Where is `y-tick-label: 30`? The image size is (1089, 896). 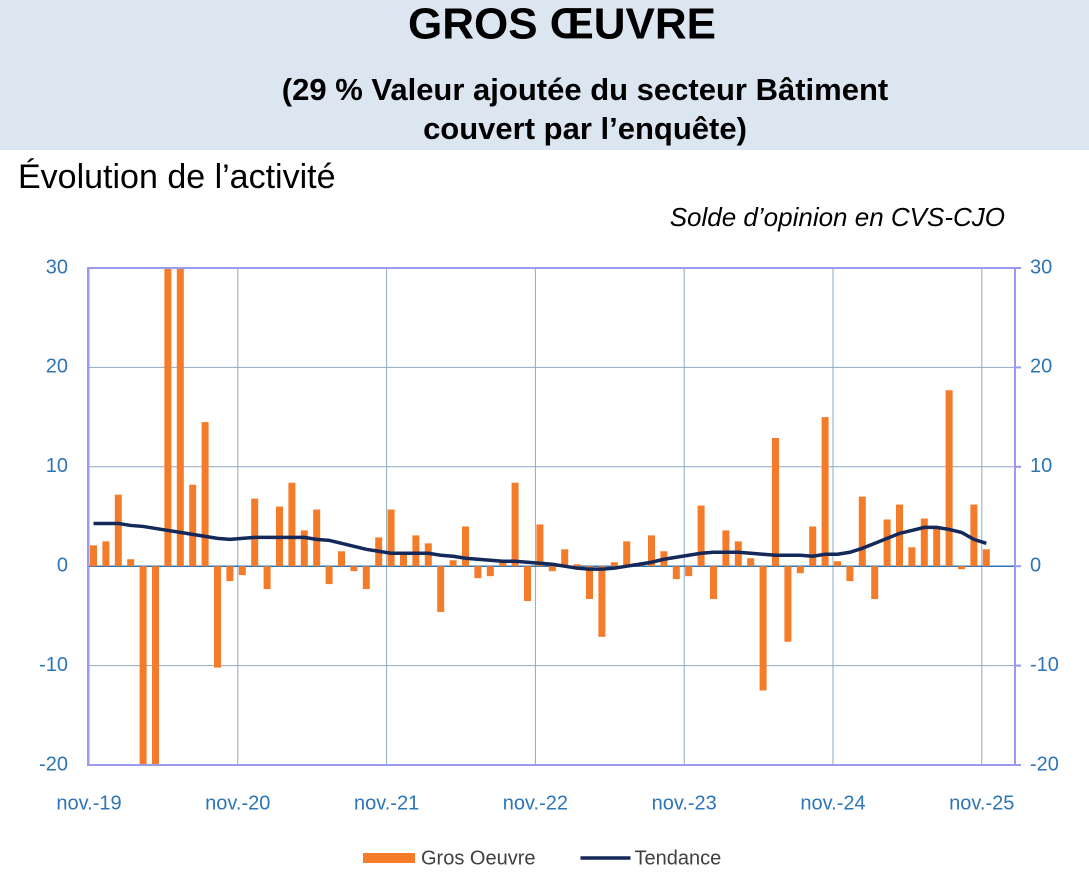
y-tick-label: 30 is located at coordinates (57, 267).